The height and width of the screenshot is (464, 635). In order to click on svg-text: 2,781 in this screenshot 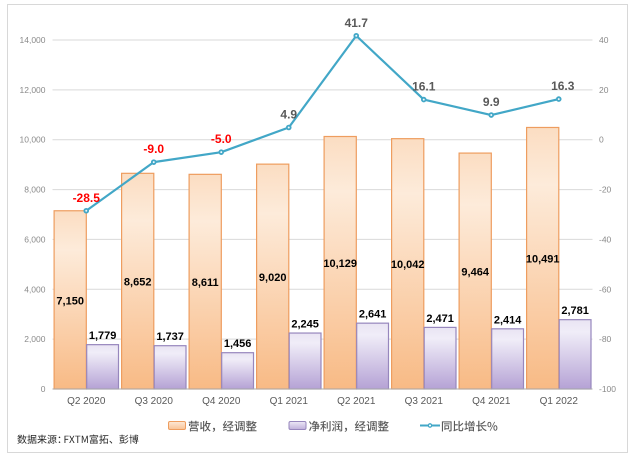, I will do `click(575, 311)`.